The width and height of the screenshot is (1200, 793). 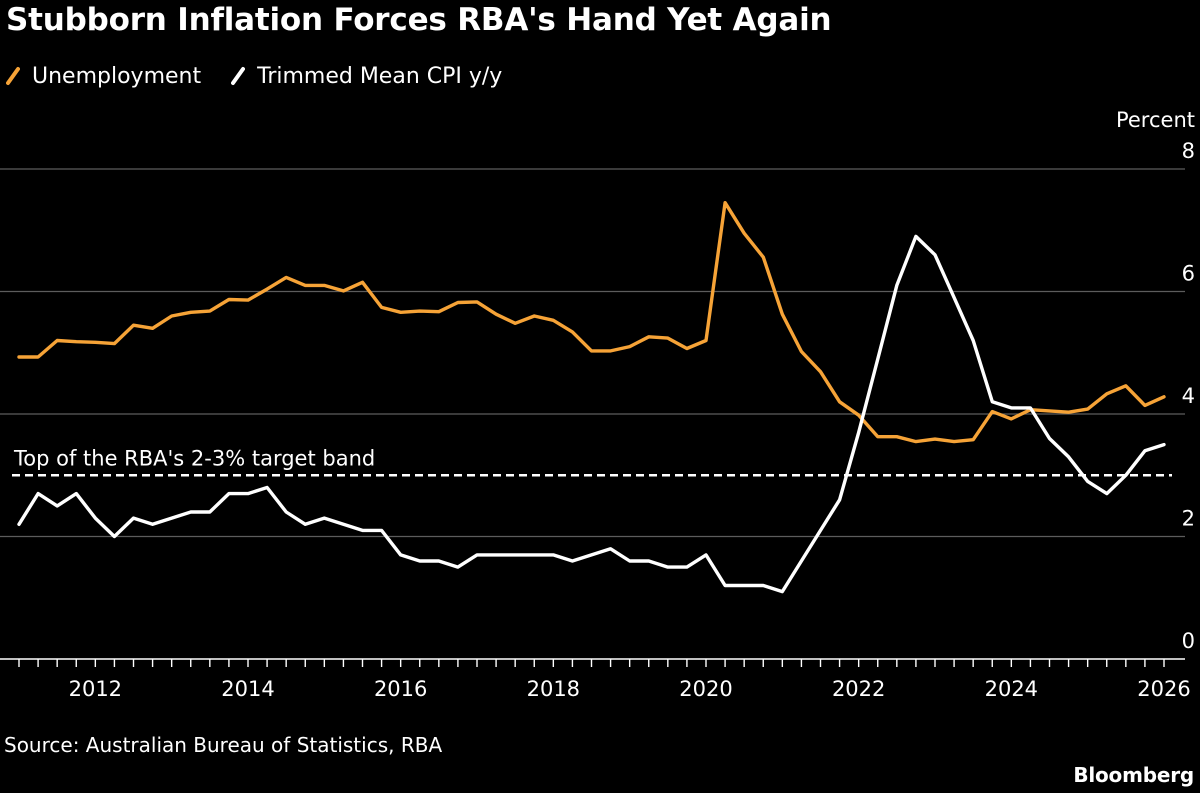 What do you see at coordinates (1188, 151) in the screenshot?
I see `y-tick-label: 8` at bounding box center [1188, 151].